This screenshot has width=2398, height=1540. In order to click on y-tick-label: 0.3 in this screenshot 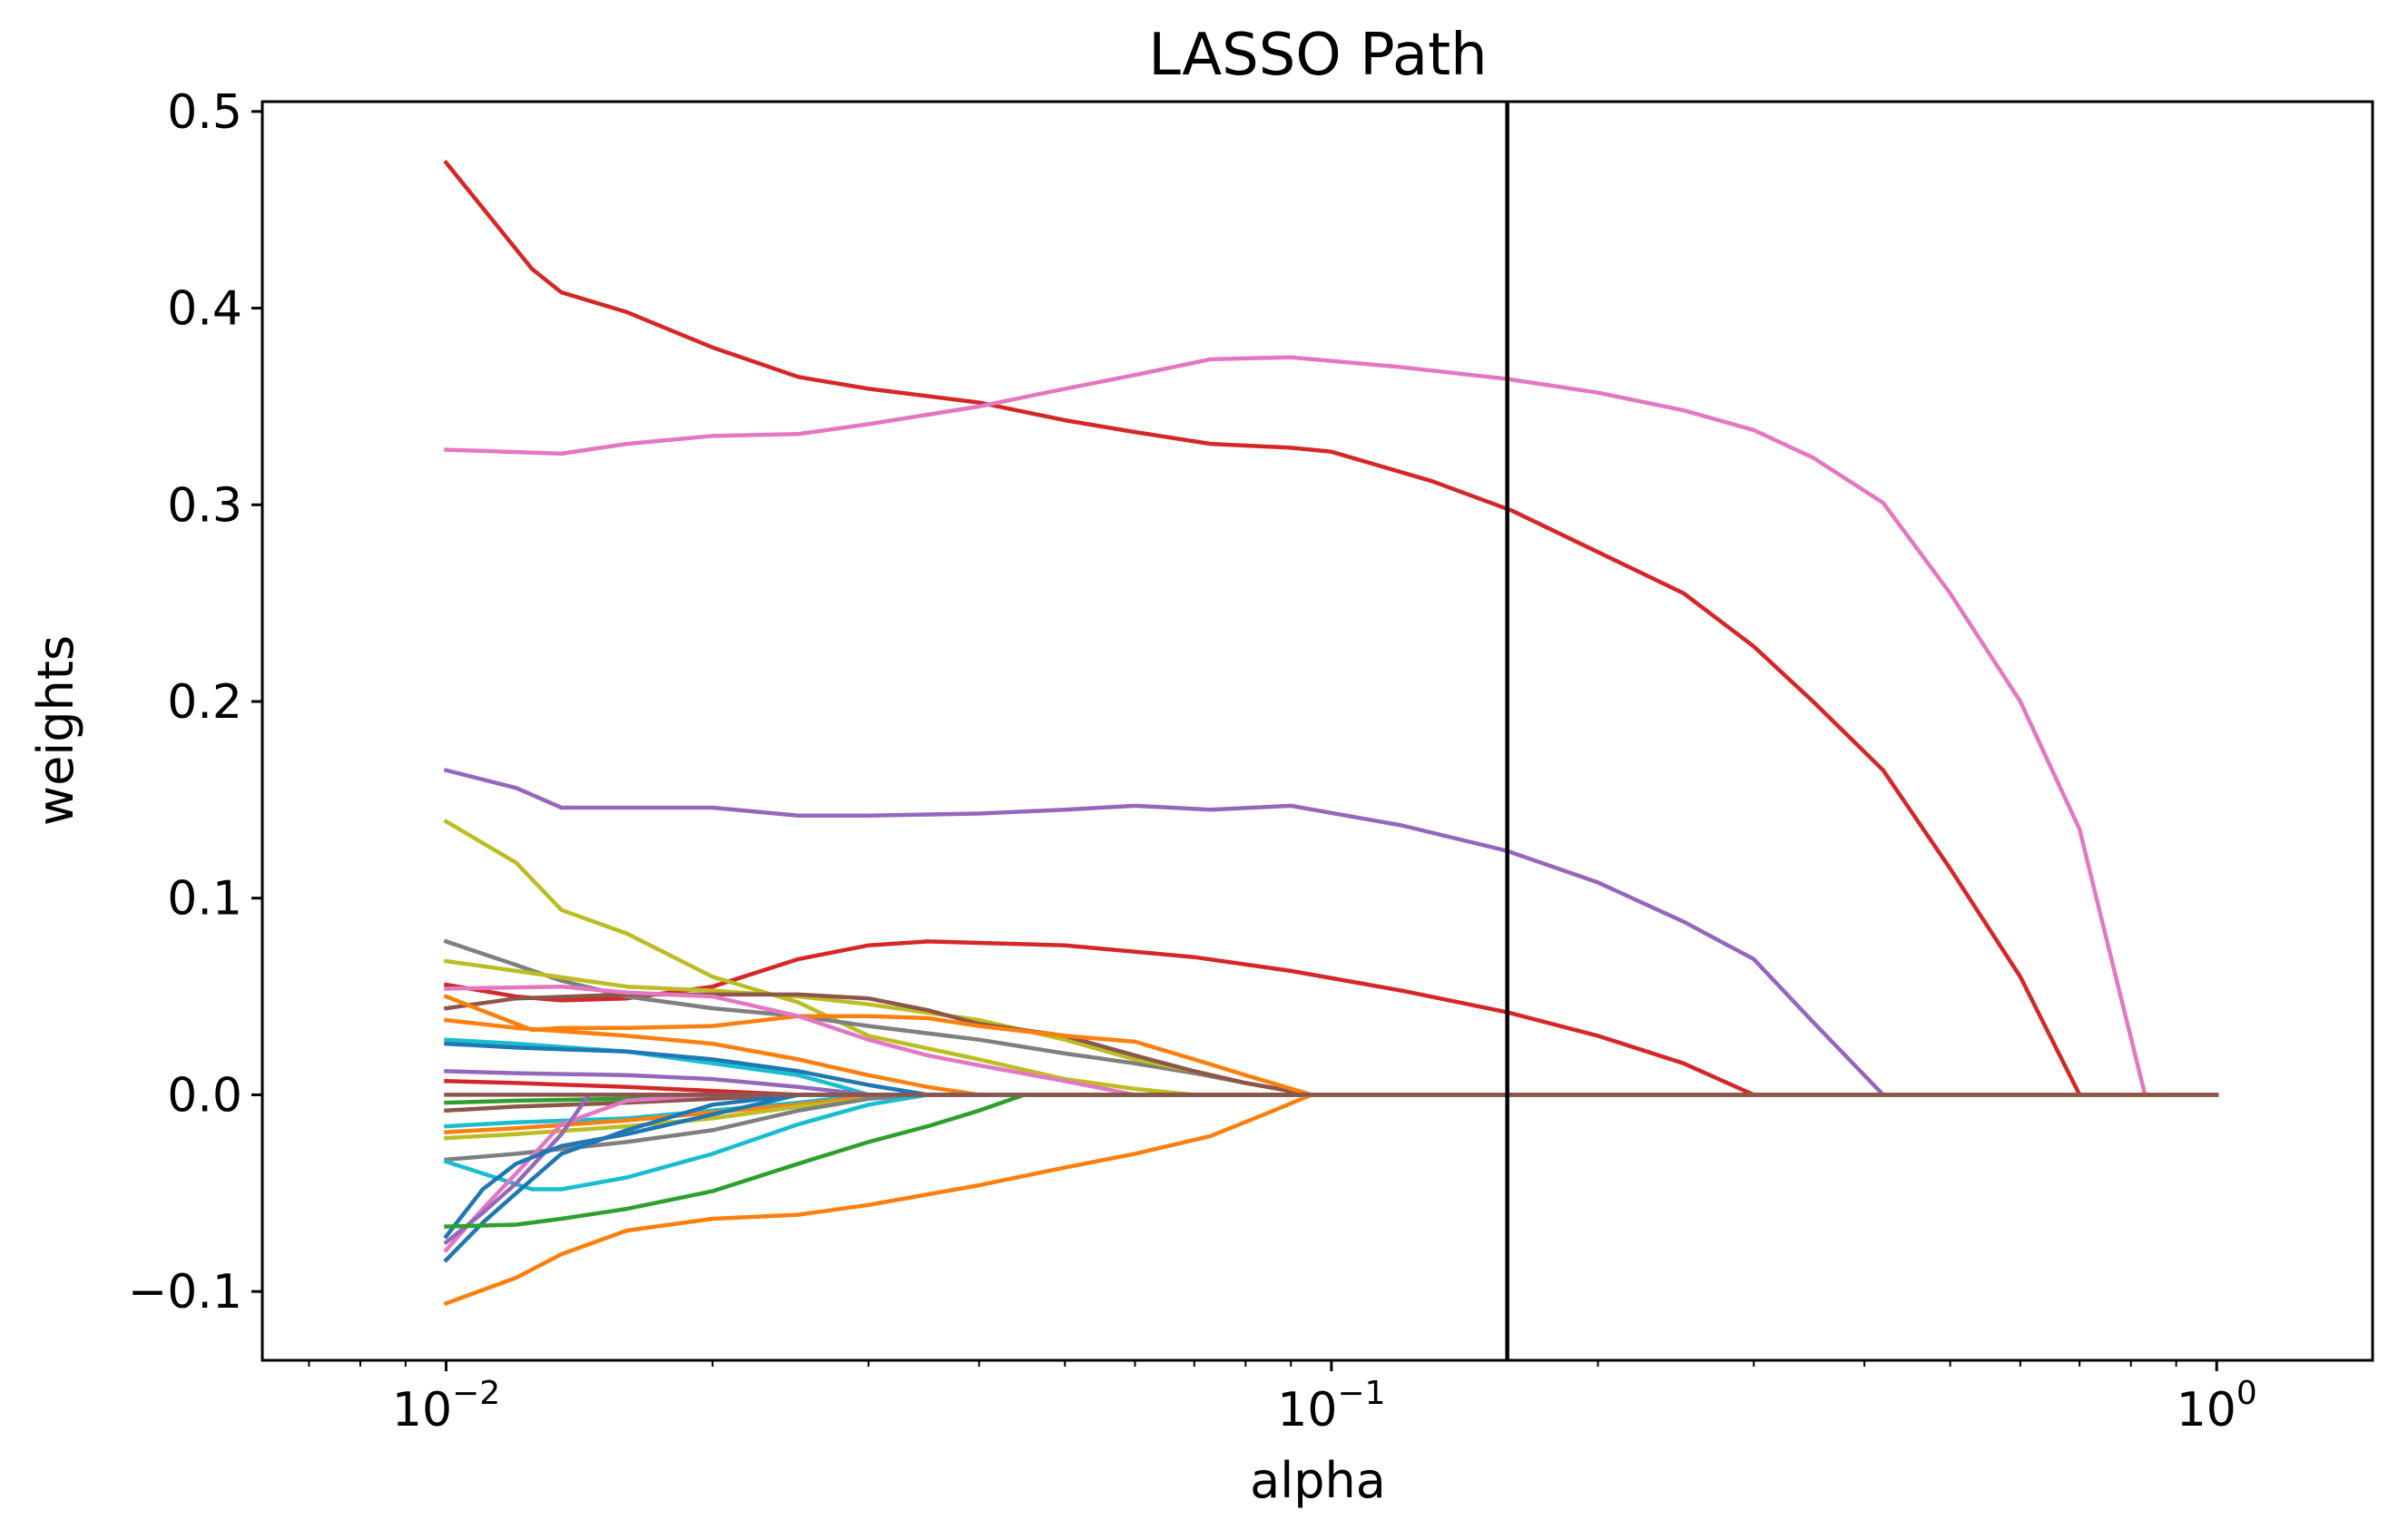, I will do `click(205, 505)`.